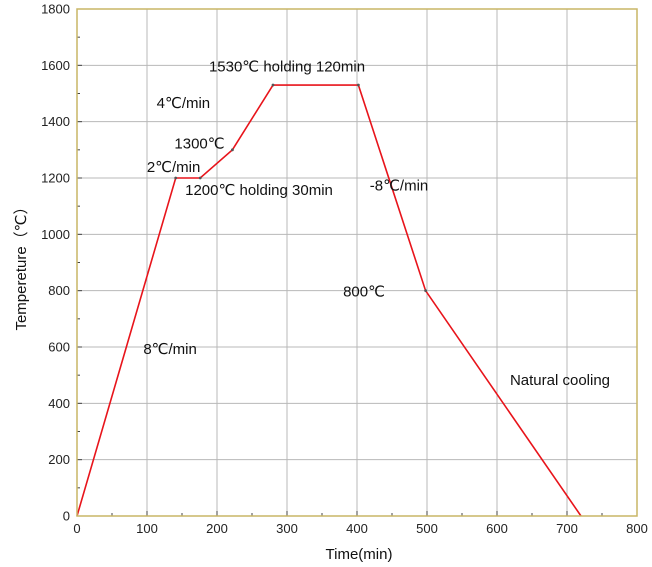  What do you see at coordinates (147, 528) in the screenshot?
I see `x-tick-label: 100` at bounding box center [147, 528].